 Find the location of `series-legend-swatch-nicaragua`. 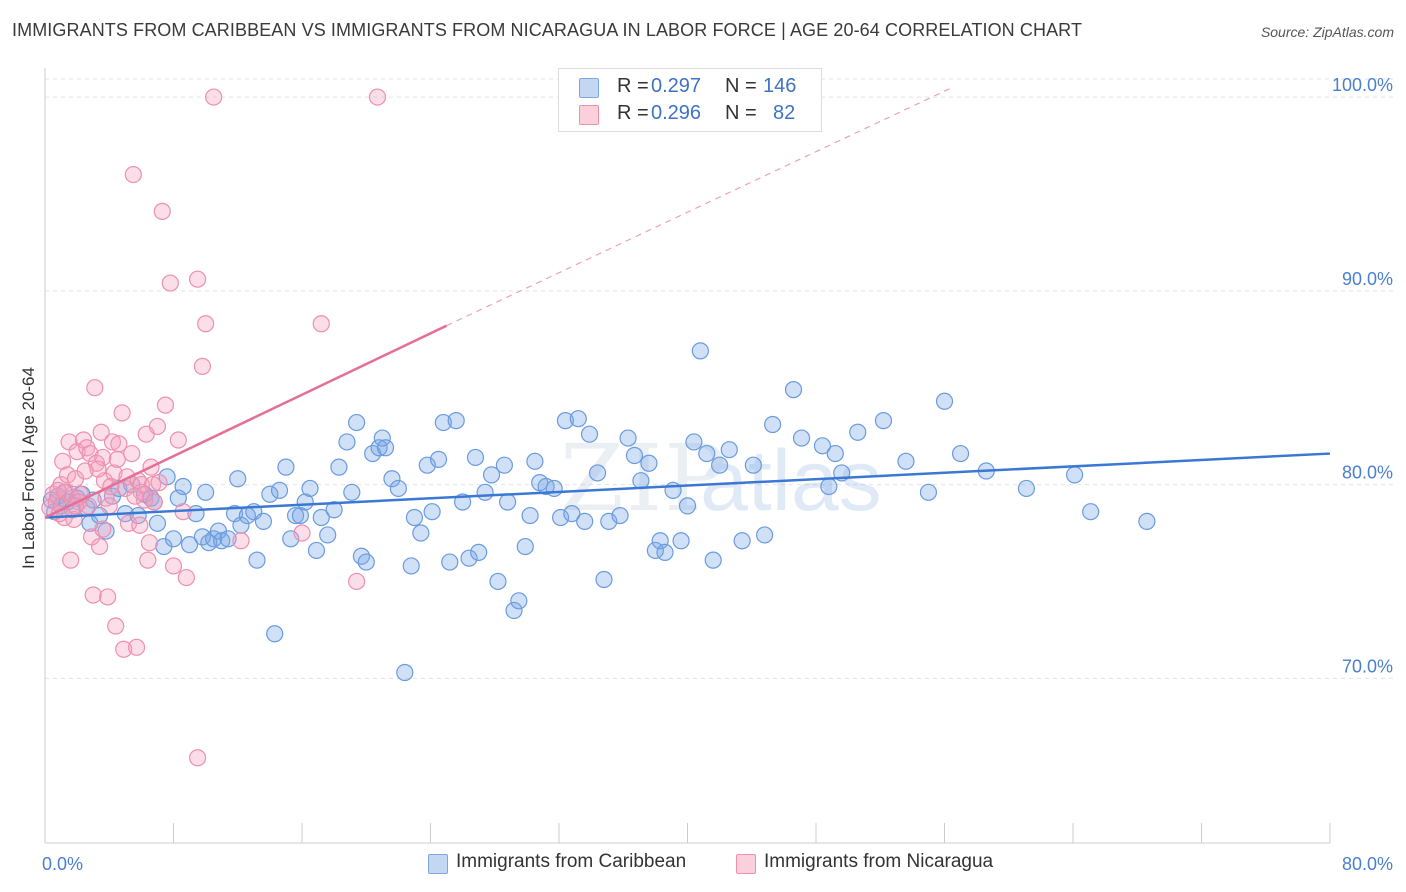

series-legend-swatch-nicaragua is located at coordinates (746, 864).